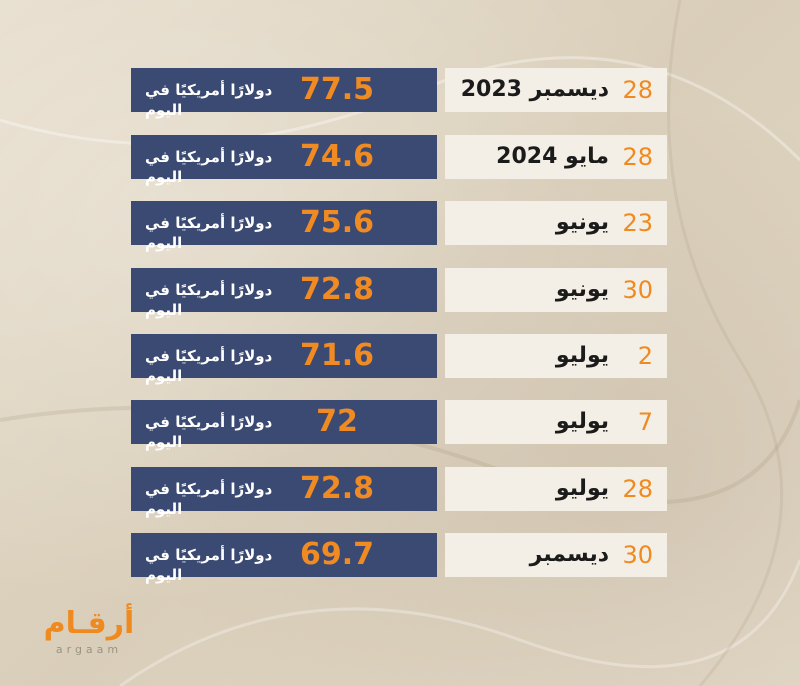 This screenshot has height=686, width=800. What do you see at coordinates (284, 93) in the screenshot?
I see `value-bar: 77.5 دولارًا أمريكيًا في اليوم` at bounding box center [284, 93].